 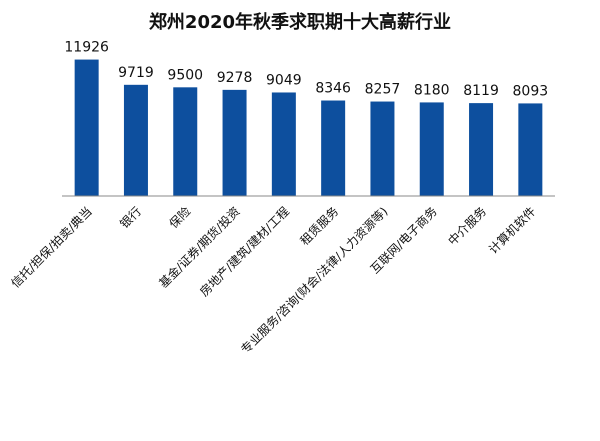 I want to click on category-label-9: 计算机软件, so click(x=511, y=230).